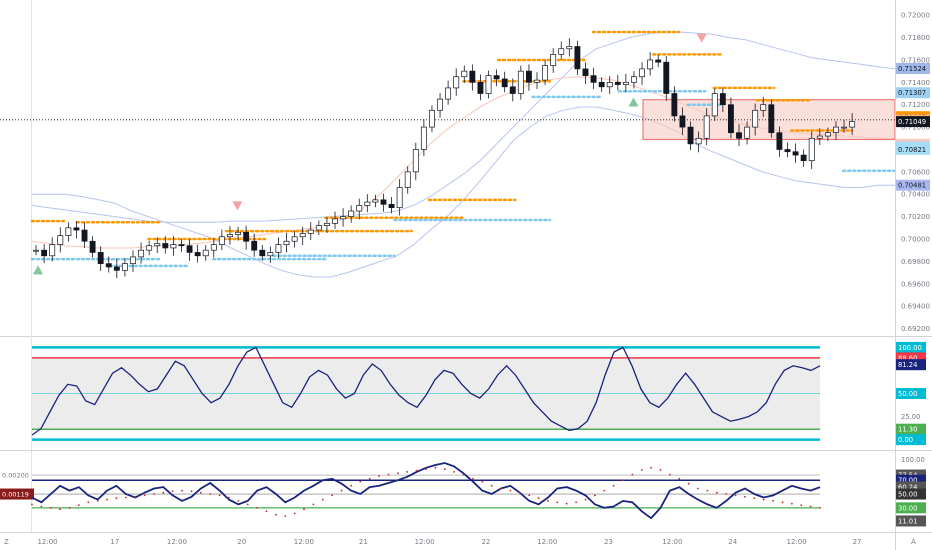  What do you see at coordinates (38, 270) in the screenshot?
I see `buy-signal-marker` at bounding box center [38, 270].